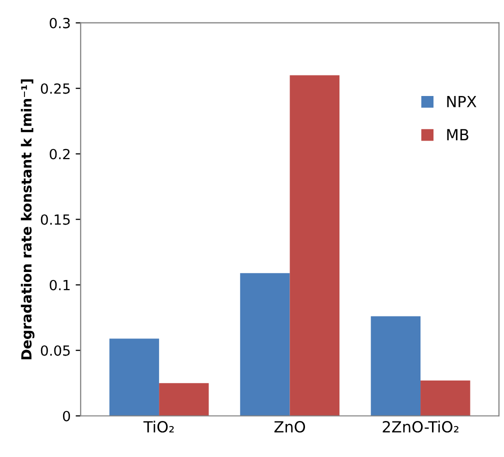  I want to click on y-tick-label: 0.15, so click(55, 219).